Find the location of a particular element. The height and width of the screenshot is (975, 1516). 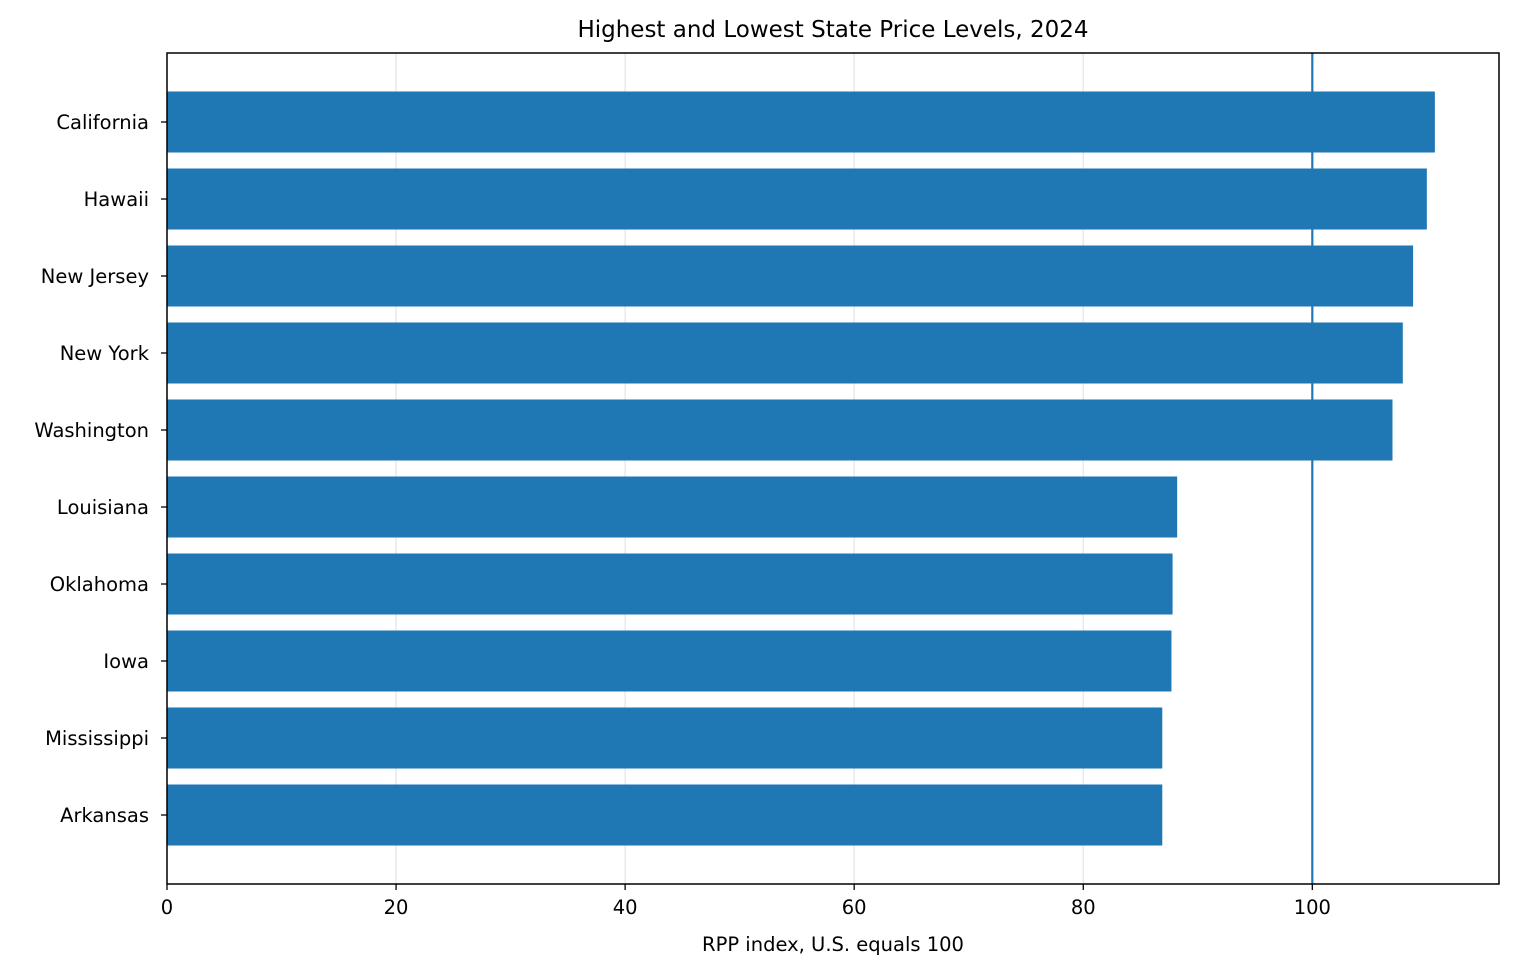

bar-new-jersey is located at coordinates (790, 276).